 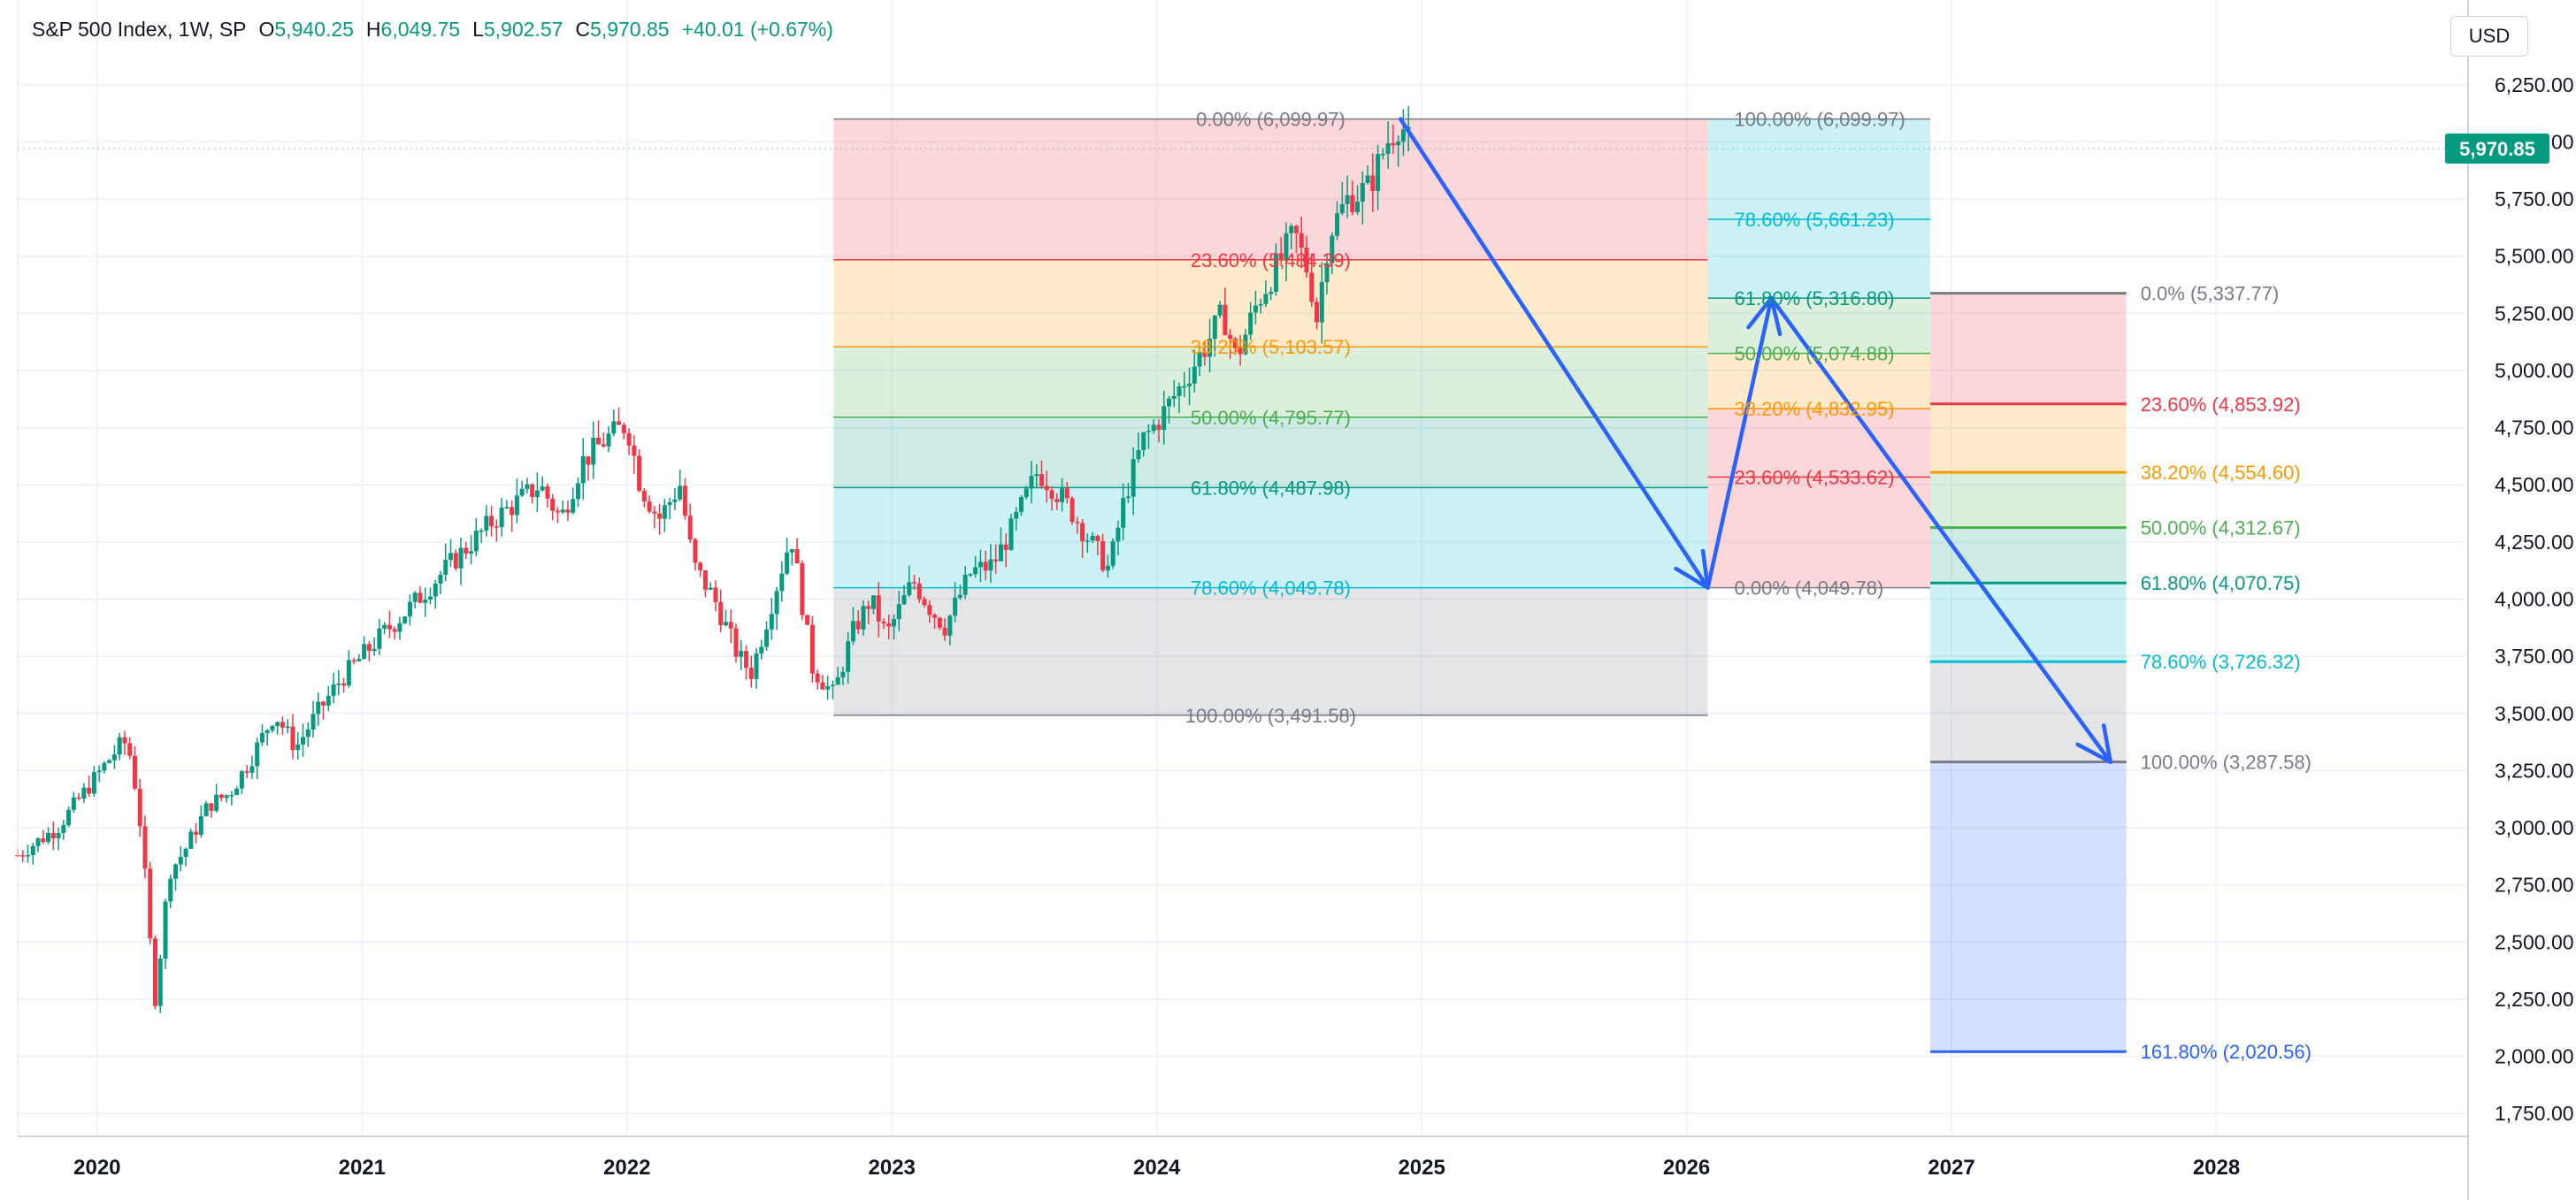 What do you see at coordinates (2534, 941) in the screenshot?
I see `y-tick-label: 2,500.00` at bounding box center [2534, 941].